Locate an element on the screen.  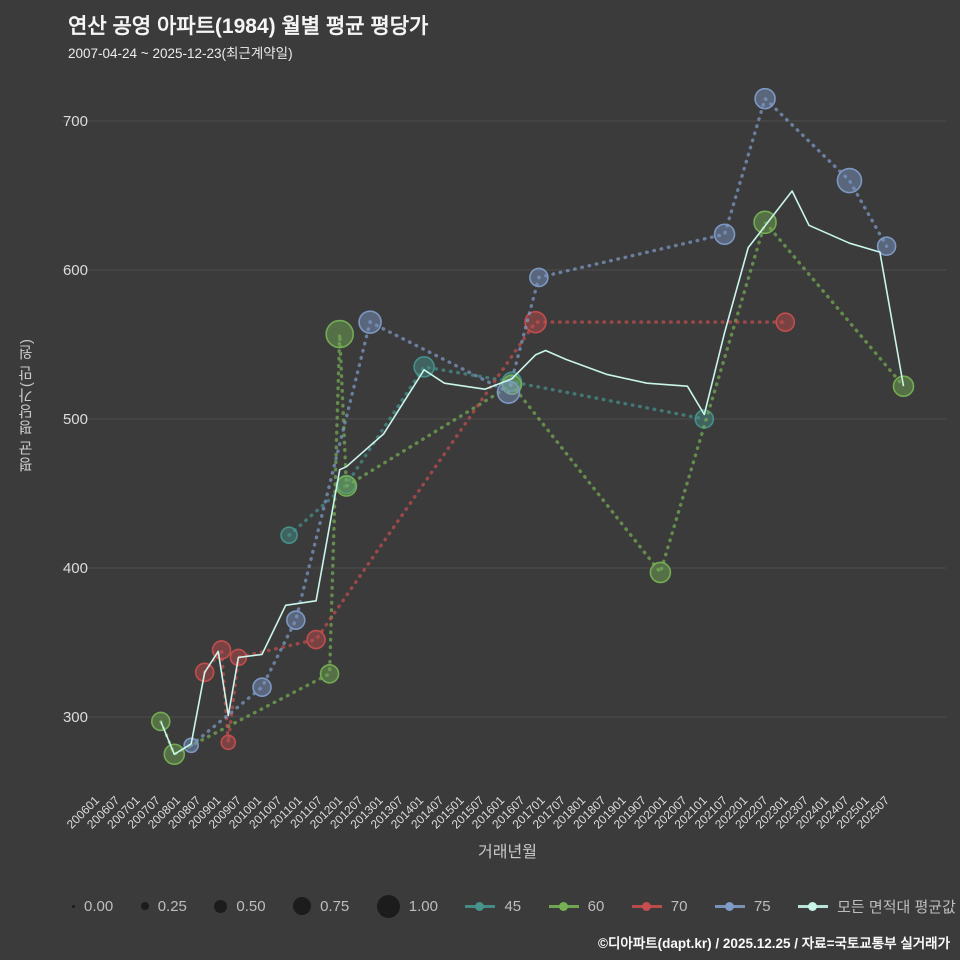
chart-title: 연산 공영 아파트(1984) 월별 평균 평당가 is located at coordinates (248, 26).